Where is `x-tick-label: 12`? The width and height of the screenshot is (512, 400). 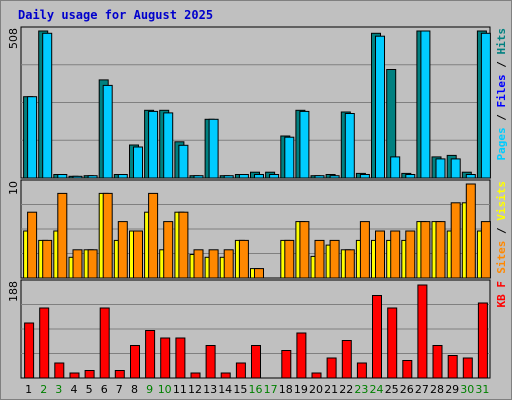 x-tick-label: 12 is located at coordinates (195, 389).